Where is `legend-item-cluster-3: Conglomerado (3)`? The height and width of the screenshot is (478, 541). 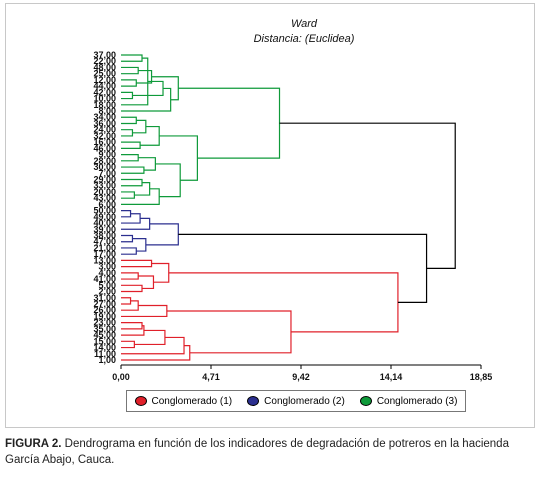 legend-item-cluster-3: Conglomerado (3) is located at coordinates (408, 401).